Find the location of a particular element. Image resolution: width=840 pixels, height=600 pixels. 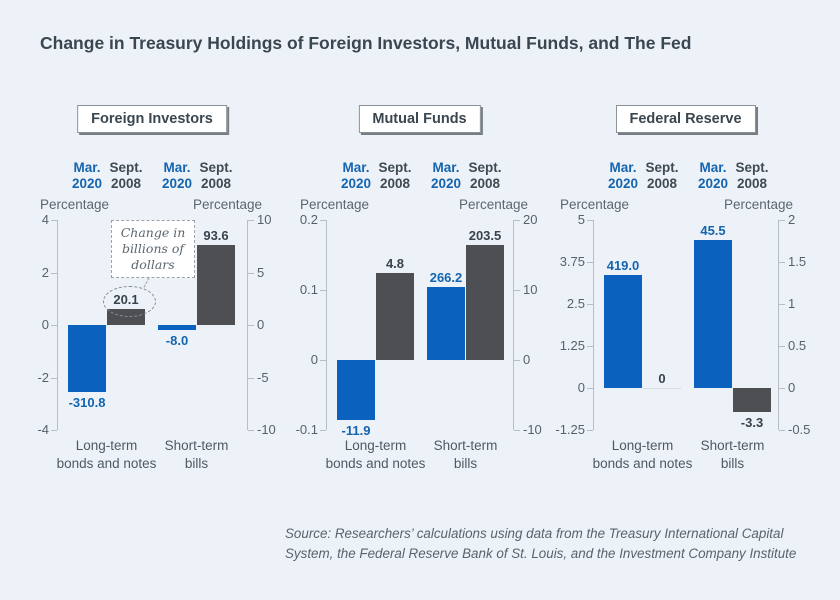

annotation-text: Change in billions of dollars is located at coordinates (153, 249).